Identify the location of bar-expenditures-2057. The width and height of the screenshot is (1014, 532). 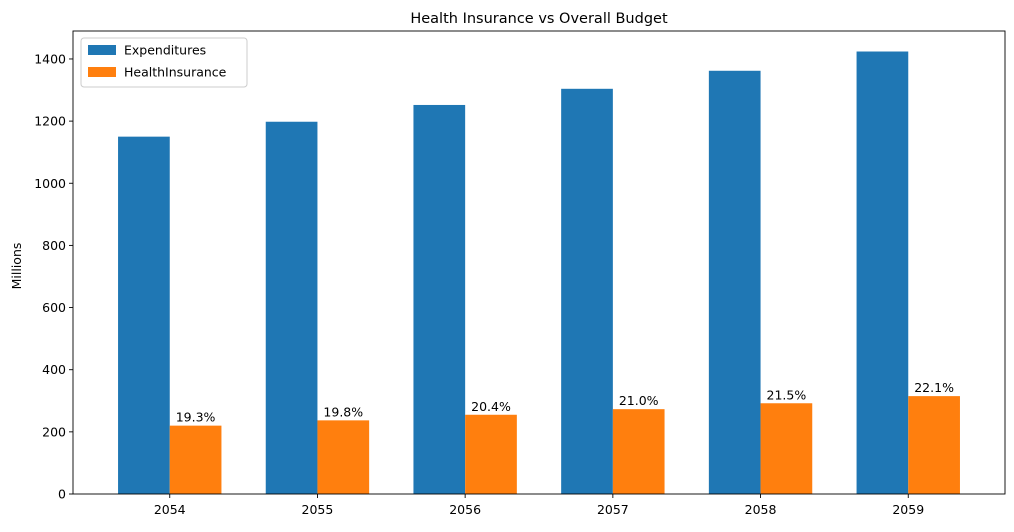
(587, 291).